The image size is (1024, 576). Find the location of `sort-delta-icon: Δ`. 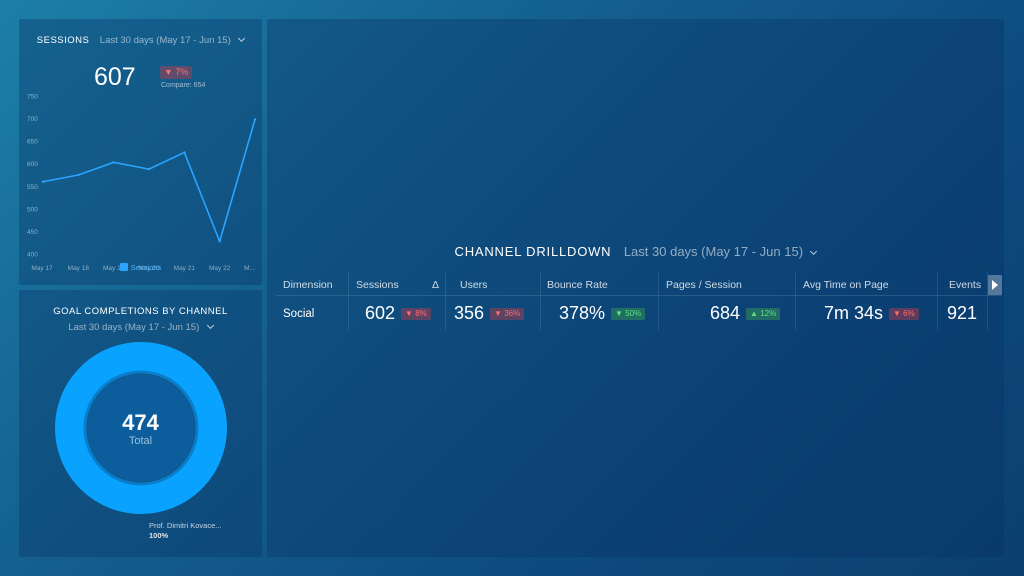

sort-delta-icon: Δ is located at coordinates (436, 285).